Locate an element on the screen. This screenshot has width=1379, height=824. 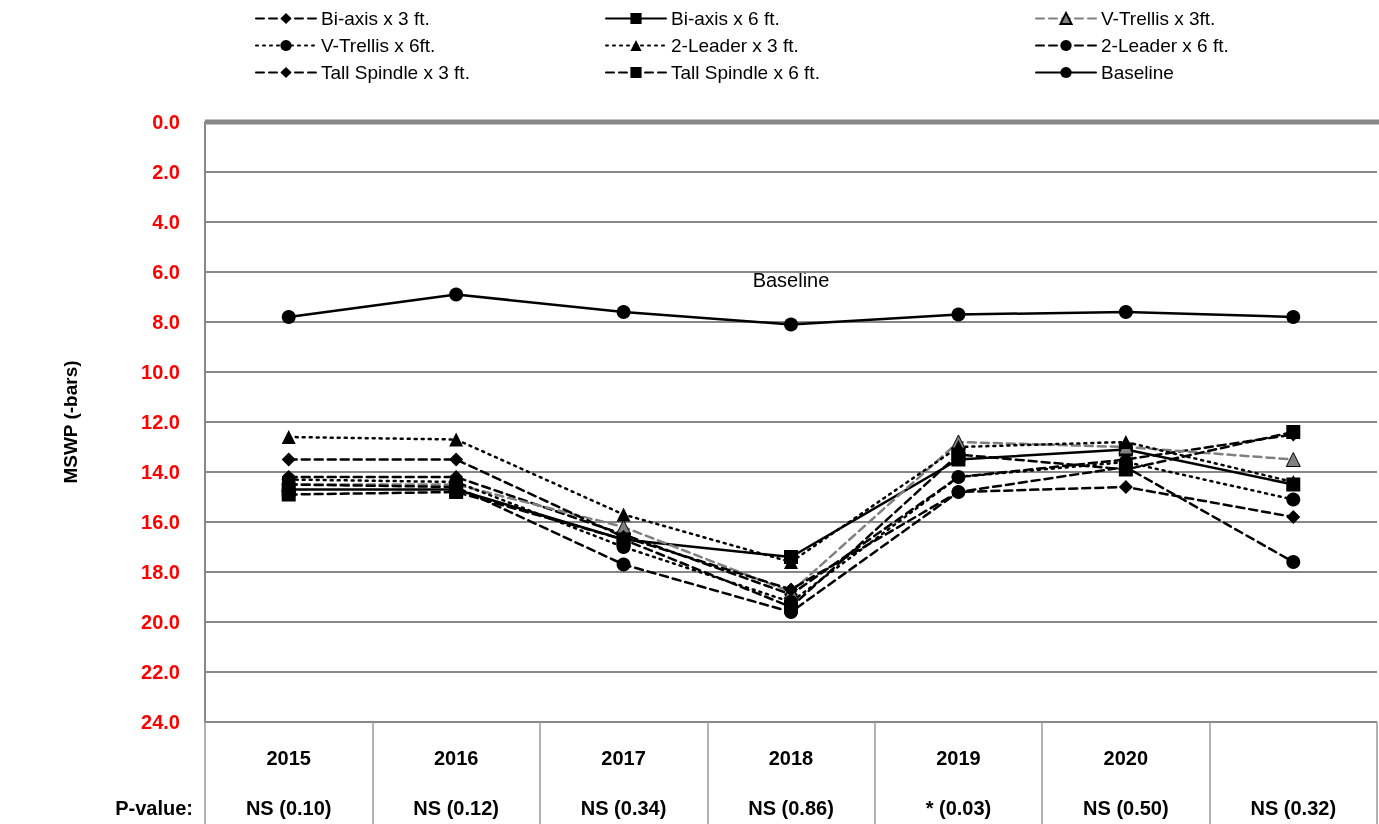
x-tick-label: 2020 is located at coordinates (1126, 758).